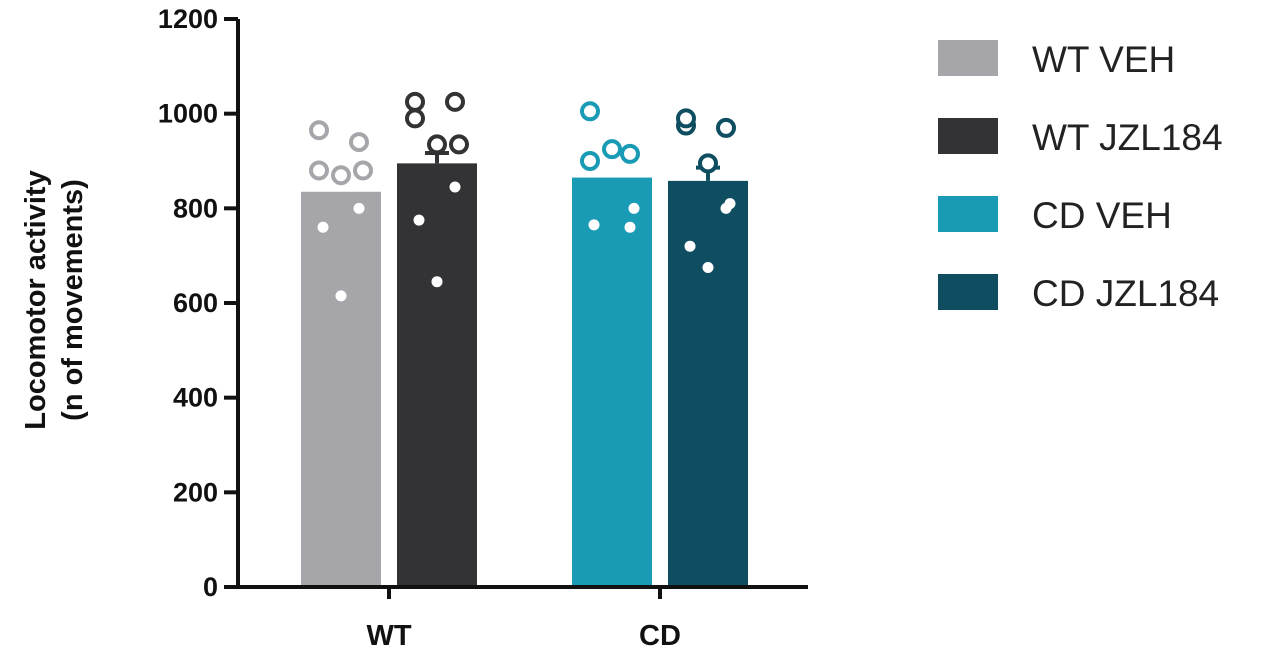 The height and width of the screenshot is (656, 1280). I want to click on x-category-label: WT, so click(388, 635).